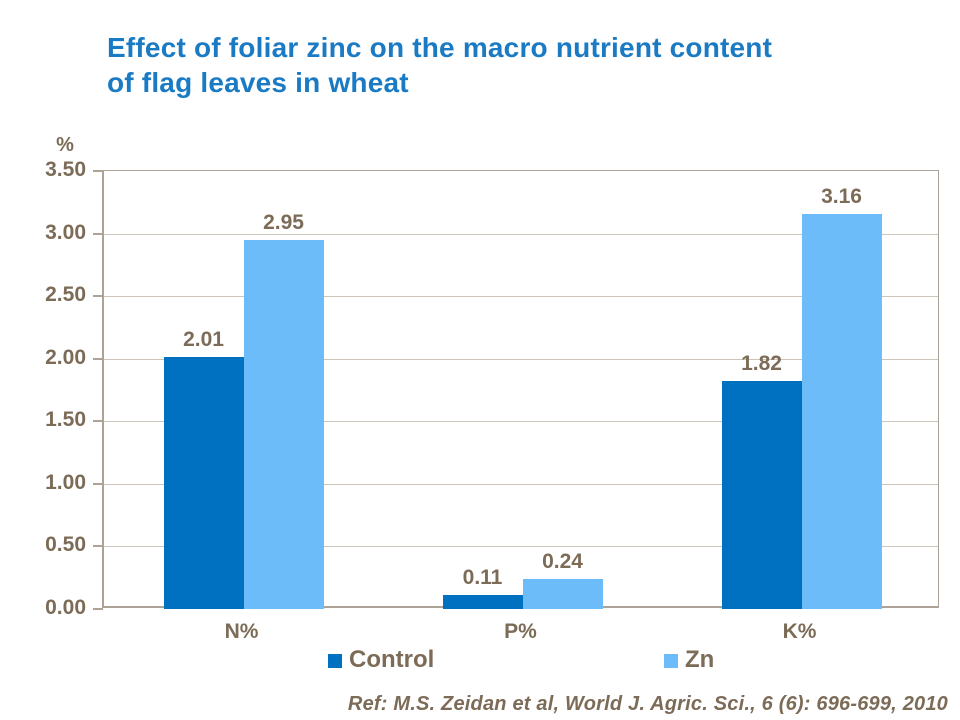  I want to click on legend-item-zn: Zn, so click(689, 660).